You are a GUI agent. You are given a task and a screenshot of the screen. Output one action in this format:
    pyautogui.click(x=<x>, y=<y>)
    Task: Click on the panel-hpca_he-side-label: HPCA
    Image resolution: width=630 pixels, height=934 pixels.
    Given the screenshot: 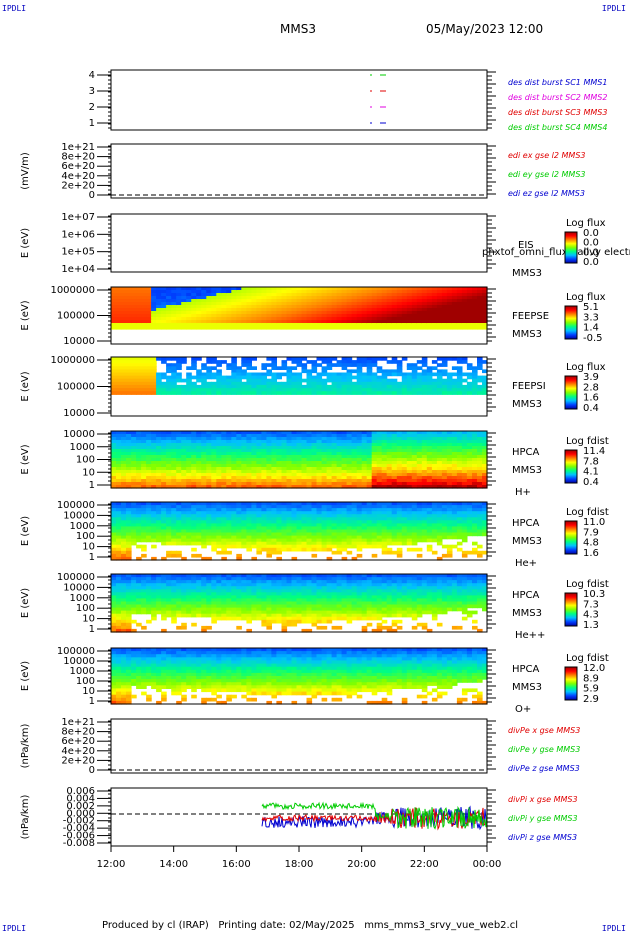 What is the action you would take?
    pyautogui.click(x=526, y=523)
    